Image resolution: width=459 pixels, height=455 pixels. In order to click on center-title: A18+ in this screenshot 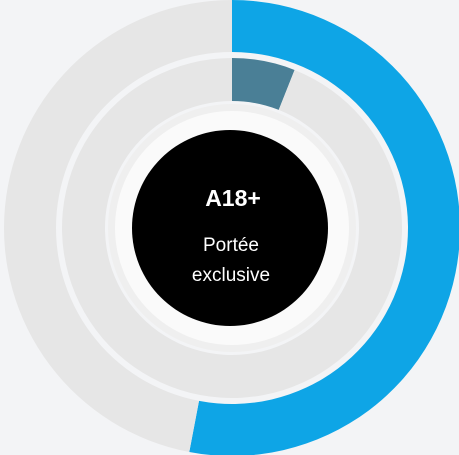, I will do `click(233, 198)`.